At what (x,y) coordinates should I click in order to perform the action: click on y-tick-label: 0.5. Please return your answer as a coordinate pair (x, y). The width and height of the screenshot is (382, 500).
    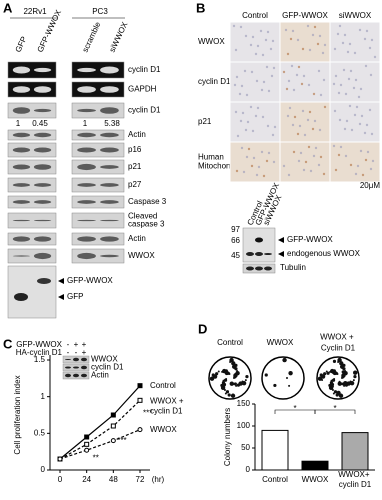
    Looking at the image, I should click on (40, 432).